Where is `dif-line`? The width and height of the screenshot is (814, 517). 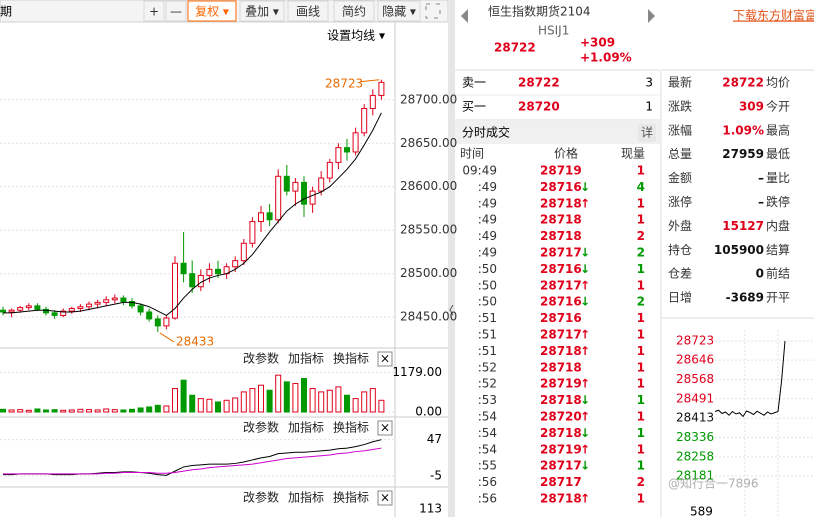 dif-line is located at coordinates (192, 457).